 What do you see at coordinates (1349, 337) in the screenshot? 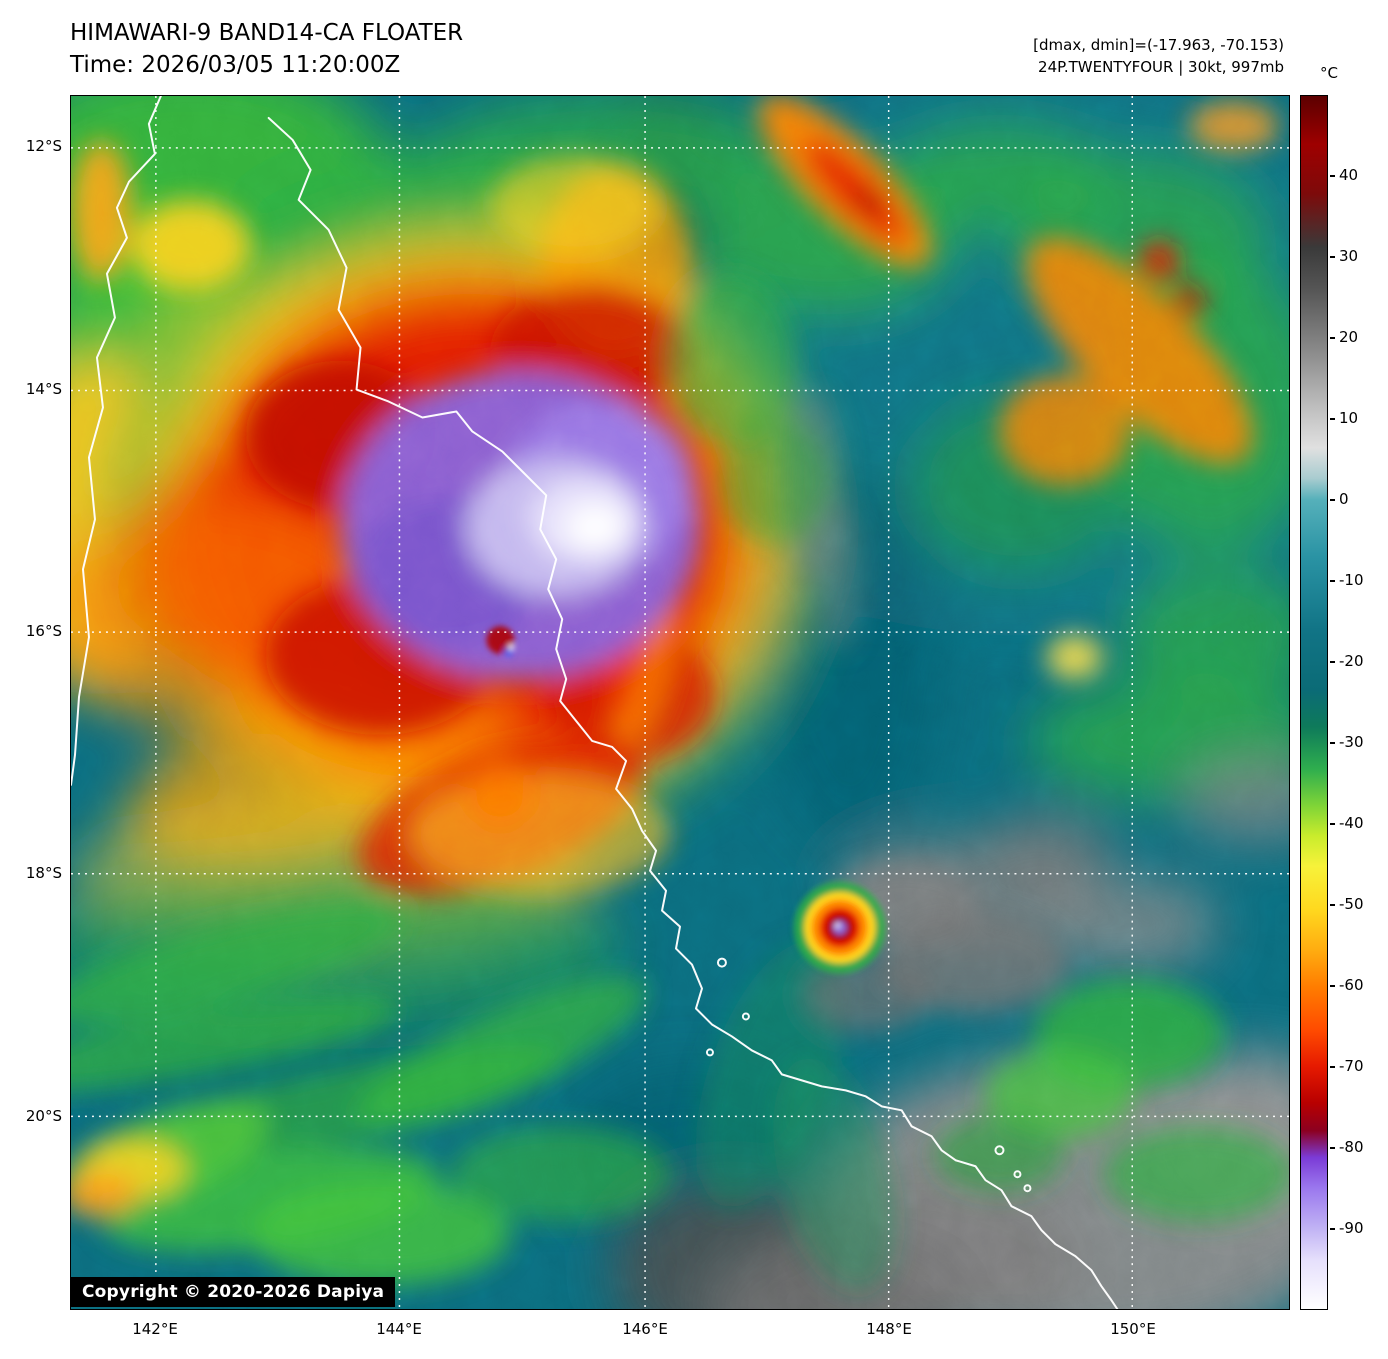
I see `colorbar-tick-label: 20` at bounding box center [1349, 337].